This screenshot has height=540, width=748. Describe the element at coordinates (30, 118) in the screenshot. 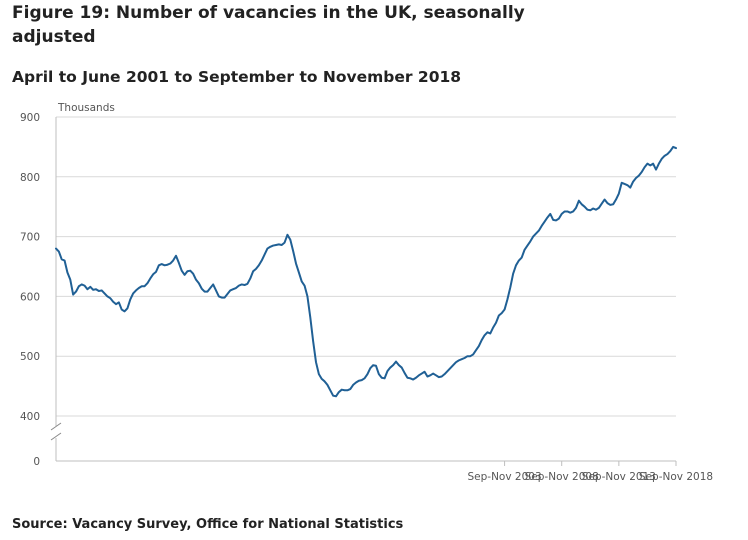

I see `y-tick-label-900: 900` at that location.